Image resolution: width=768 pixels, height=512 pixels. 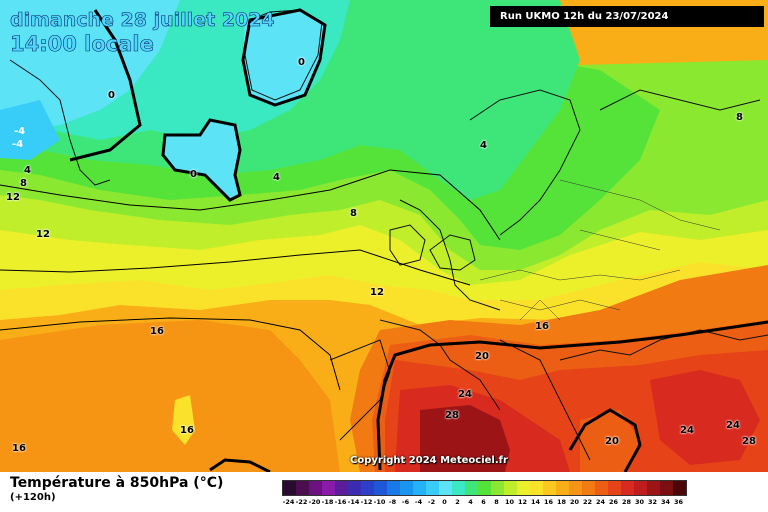 What do you see at coordinates (379, 502) in the screenshot?
I see `scale-tick-label: -10` at bounding box center [379, 502].